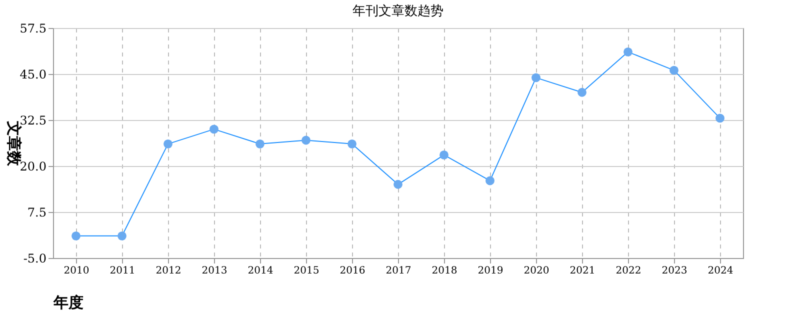  Describe the element at coordinates (169, 271) in the screenshot. I see `x-tick-label: 2012` at that location.